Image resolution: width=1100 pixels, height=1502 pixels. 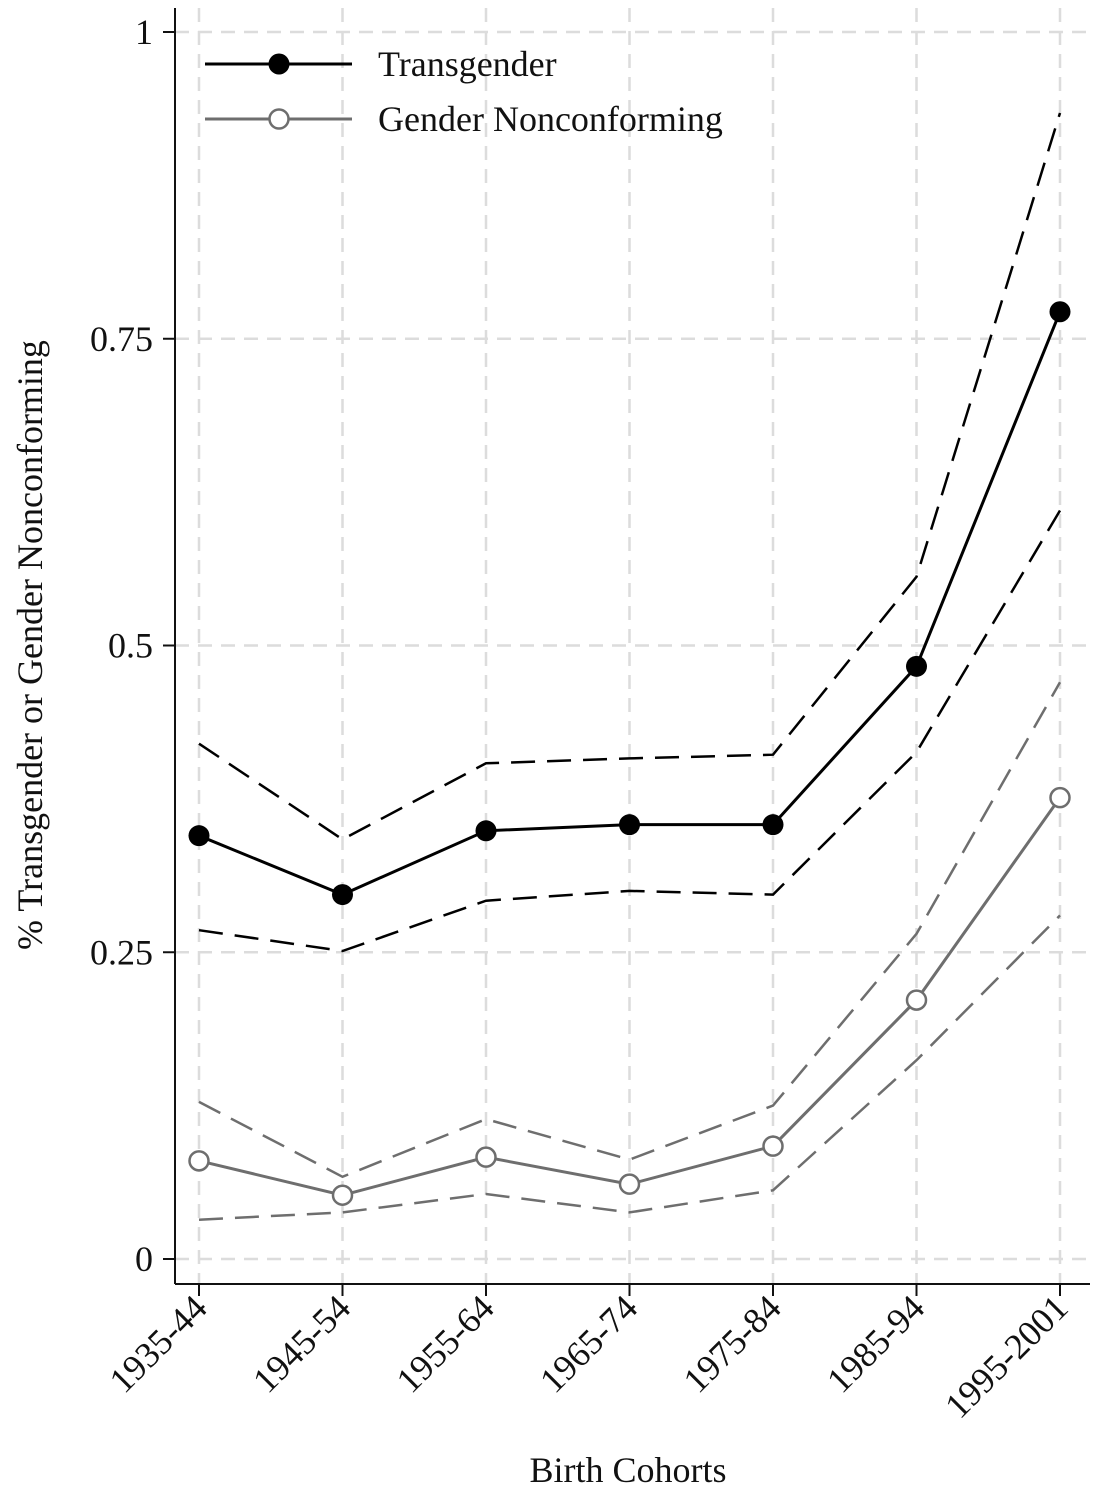 What do you see at coordinates (144, 32) in the screenshot?
I see `y-tick-label: 1` at bounding box center [144, 32].